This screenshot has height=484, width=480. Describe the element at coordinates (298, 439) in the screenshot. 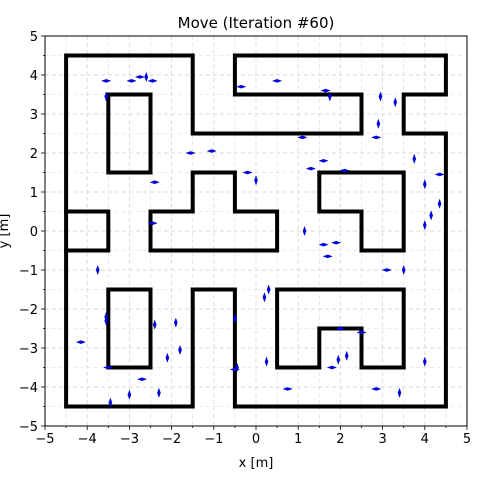

I see `x-tick-label: 1` at that location.